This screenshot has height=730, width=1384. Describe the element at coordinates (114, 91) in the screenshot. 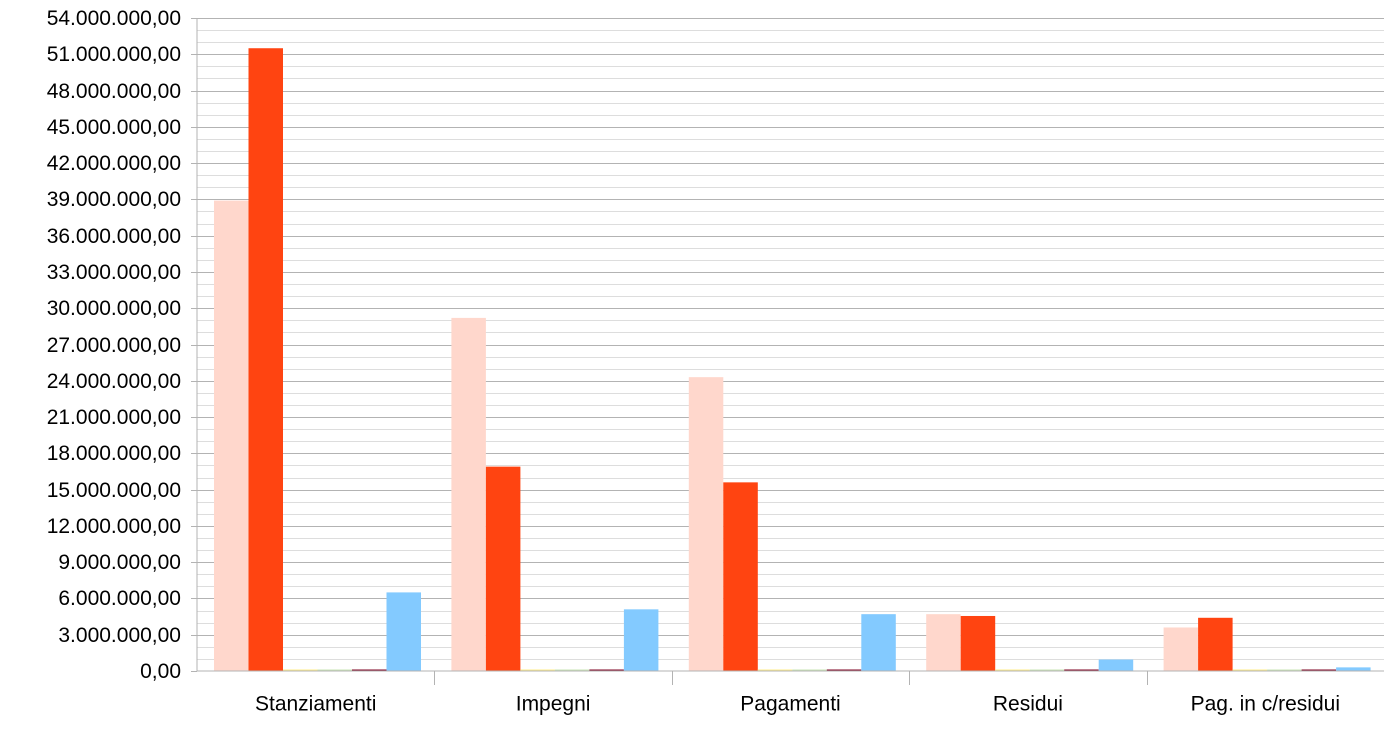

I see `y-tick-label: 48.000.000,00` at that location.